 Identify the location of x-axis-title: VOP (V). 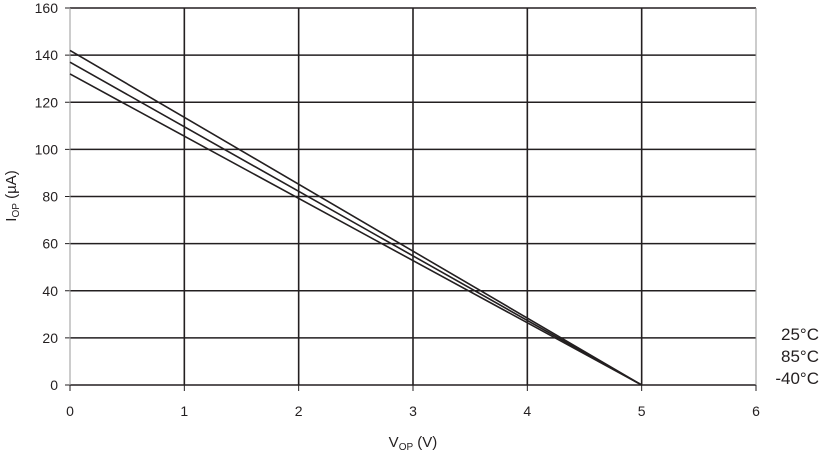
(413, 443).